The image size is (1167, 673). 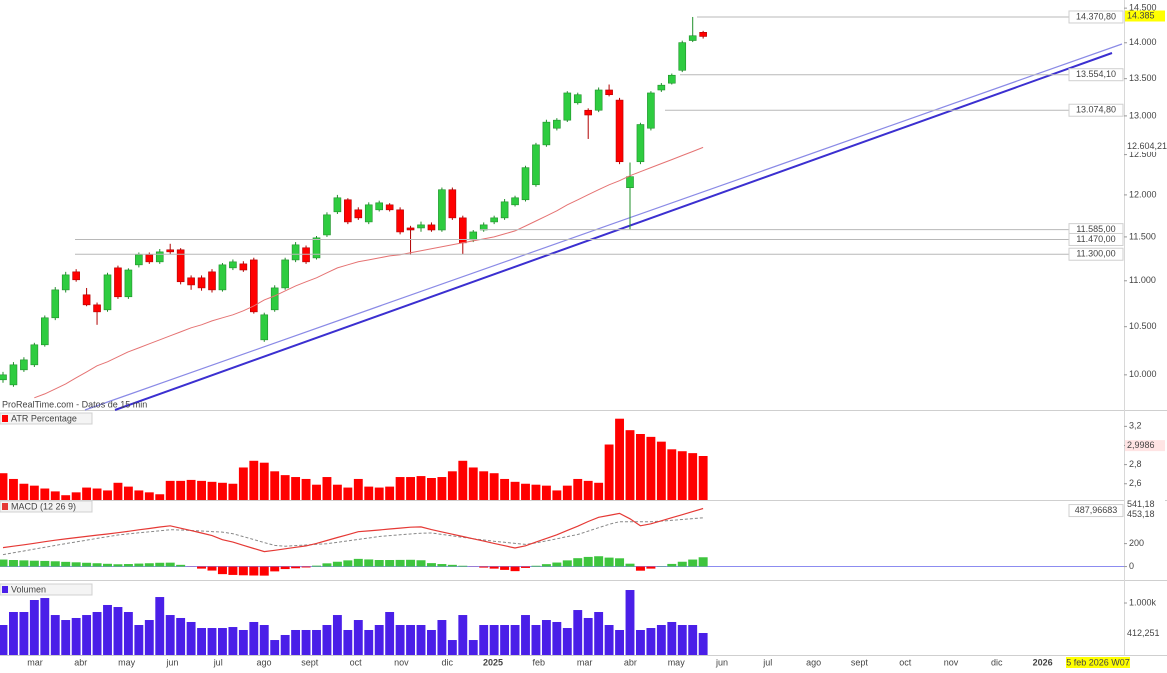 I want to click on y-tick-label: 0, so click(x=1131, y=566).